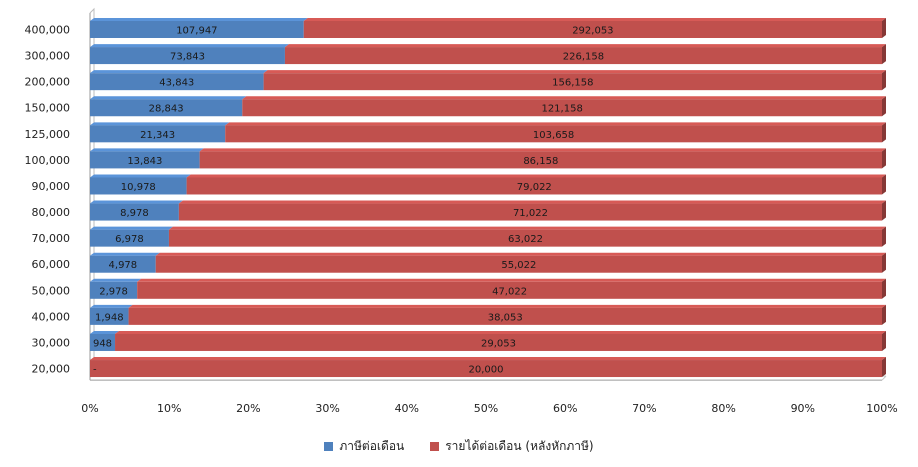 The width and height of the screenshot is (918, 467). I want to click on data-label-income: 292,053, so click(592, 31).